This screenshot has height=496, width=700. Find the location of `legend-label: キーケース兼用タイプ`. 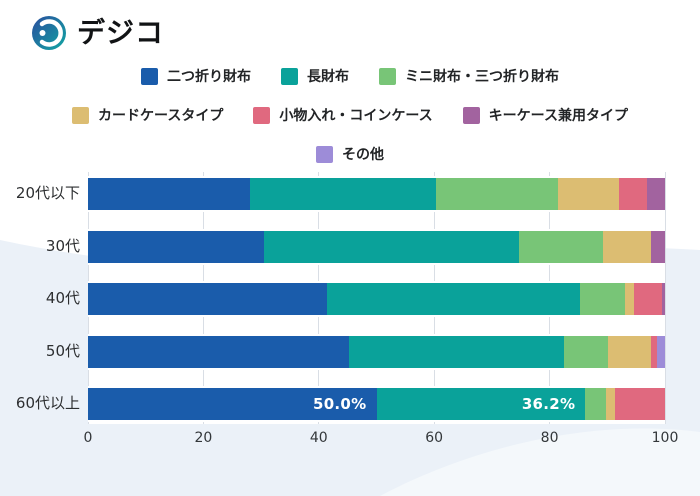

legend-label: キーケース兼用タイプ is located at coordinates (558, 116).